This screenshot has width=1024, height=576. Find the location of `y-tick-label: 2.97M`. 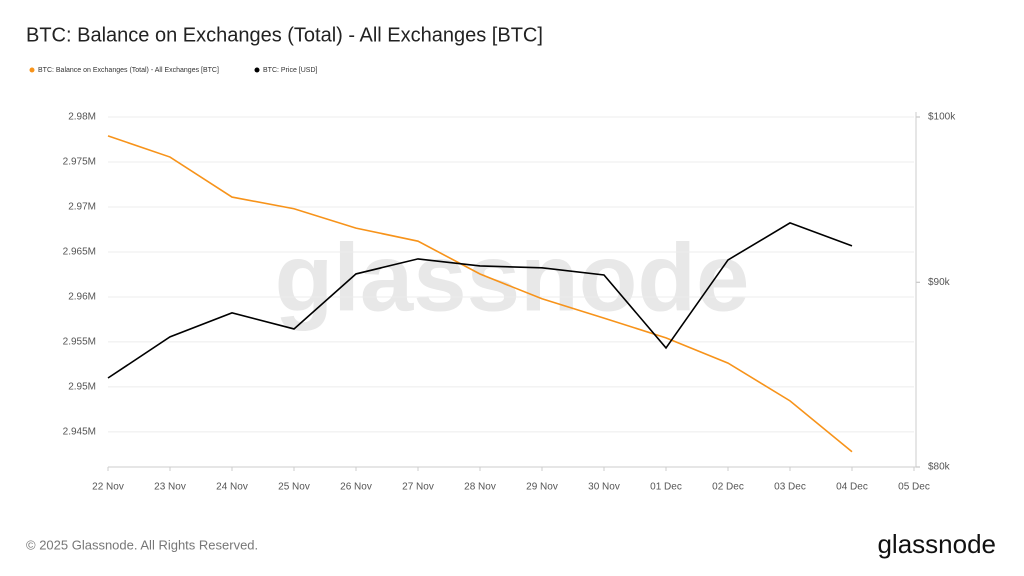

y-tick-label: 2.97M is located at coordinates (82, 207).